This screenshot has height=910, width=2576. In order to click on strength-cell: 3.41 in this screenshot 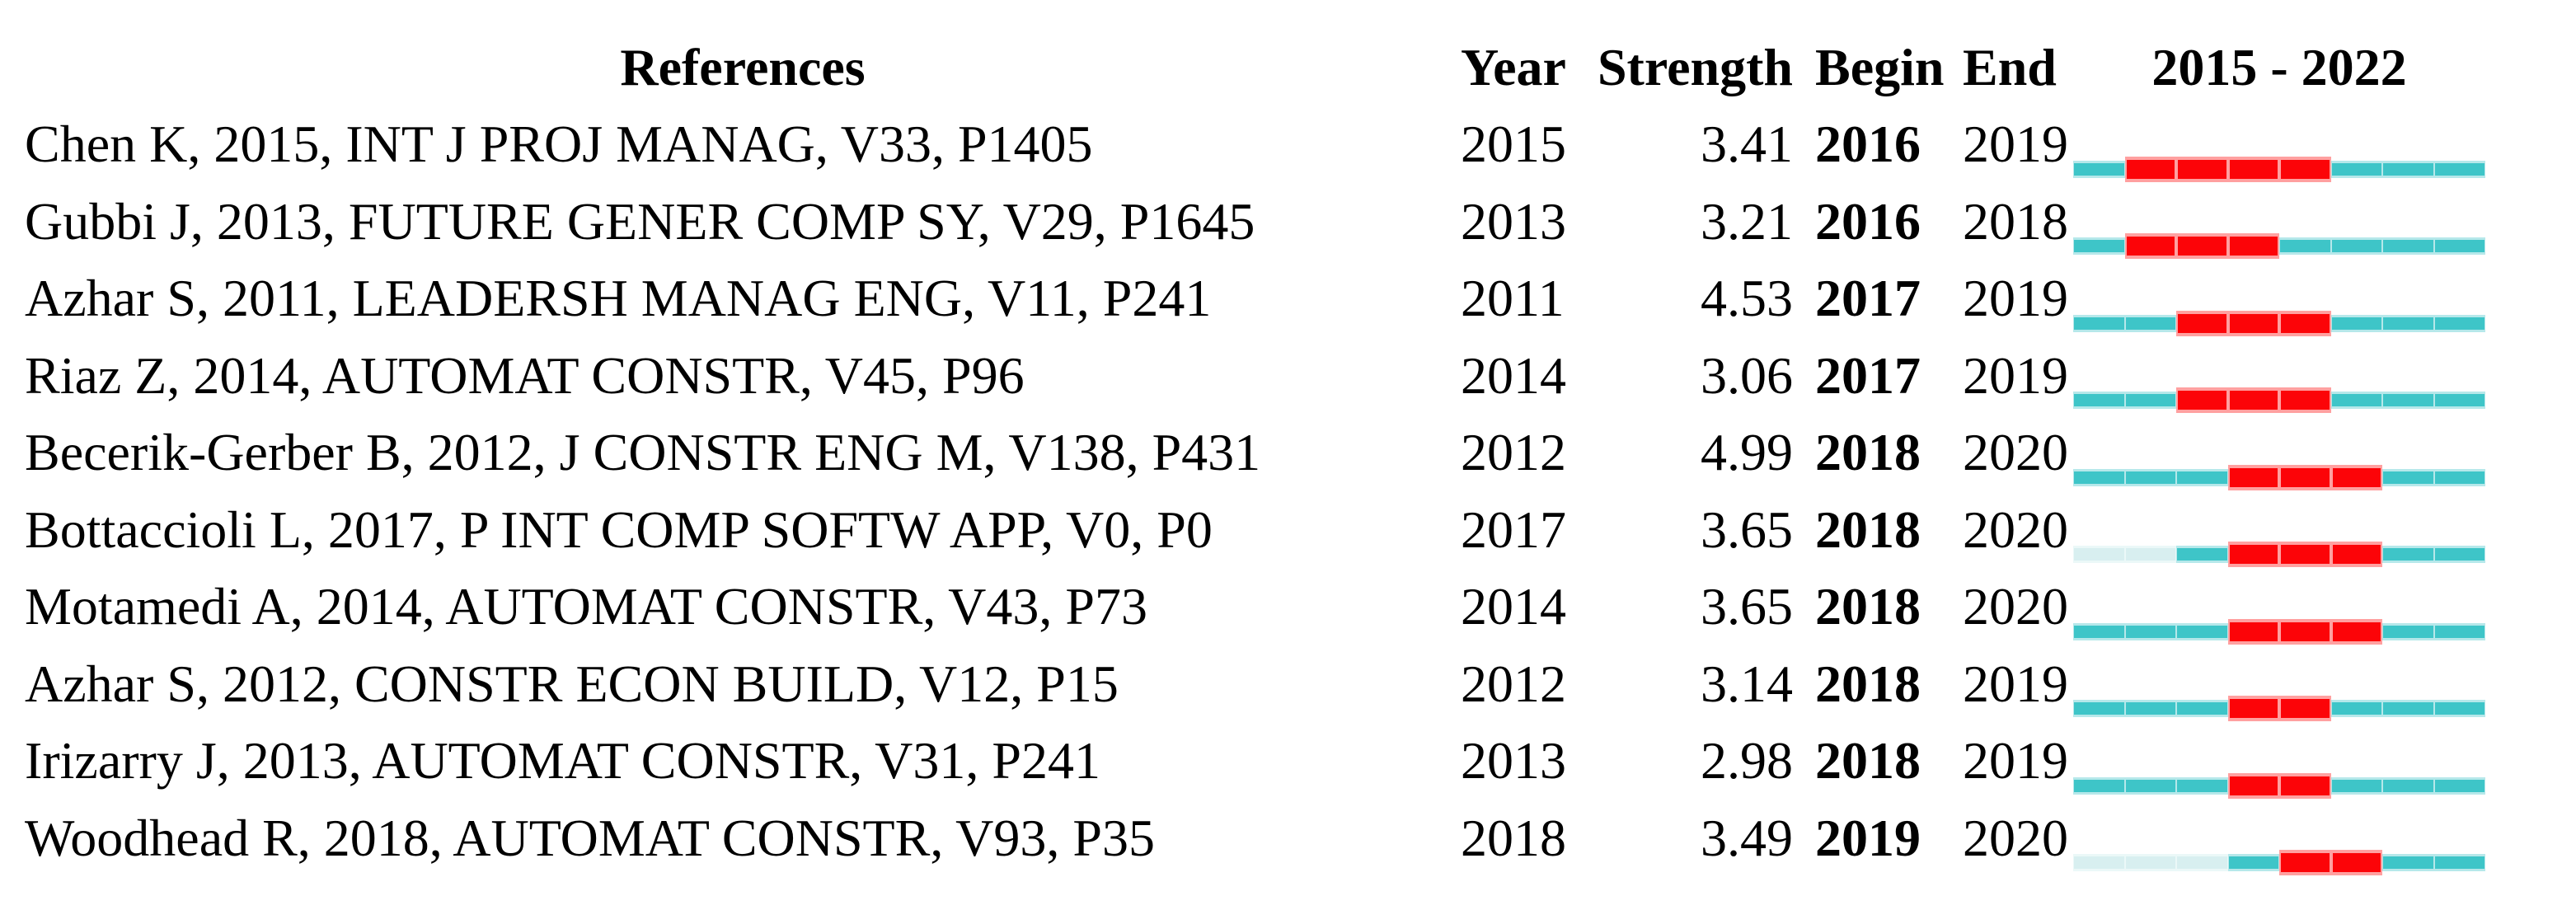, I will do `click(1747, 144)`.